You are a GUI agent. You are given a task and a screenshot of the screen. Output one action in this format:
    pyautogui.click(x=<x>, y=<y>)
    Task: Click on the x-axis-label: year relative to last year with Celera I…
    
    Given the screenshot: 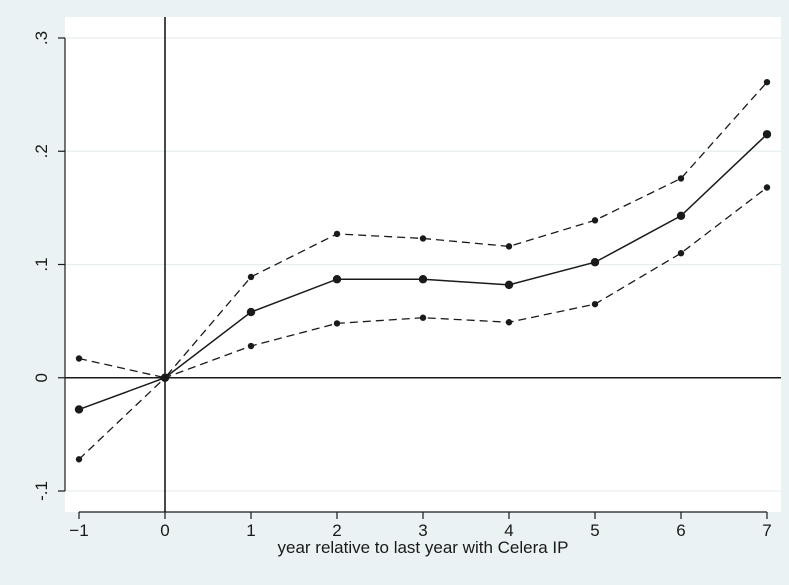 What is the action you would take?
    pyautogui.click(x=422, y=547)
    